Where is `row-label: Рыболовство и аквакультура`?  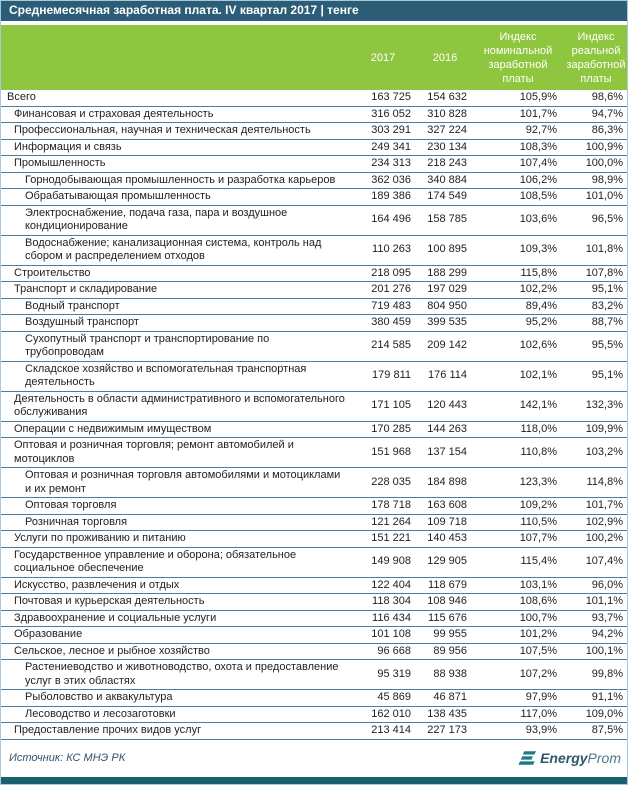 row-label: Рыболовство и аквакультура is located at coordinates (175, 698).